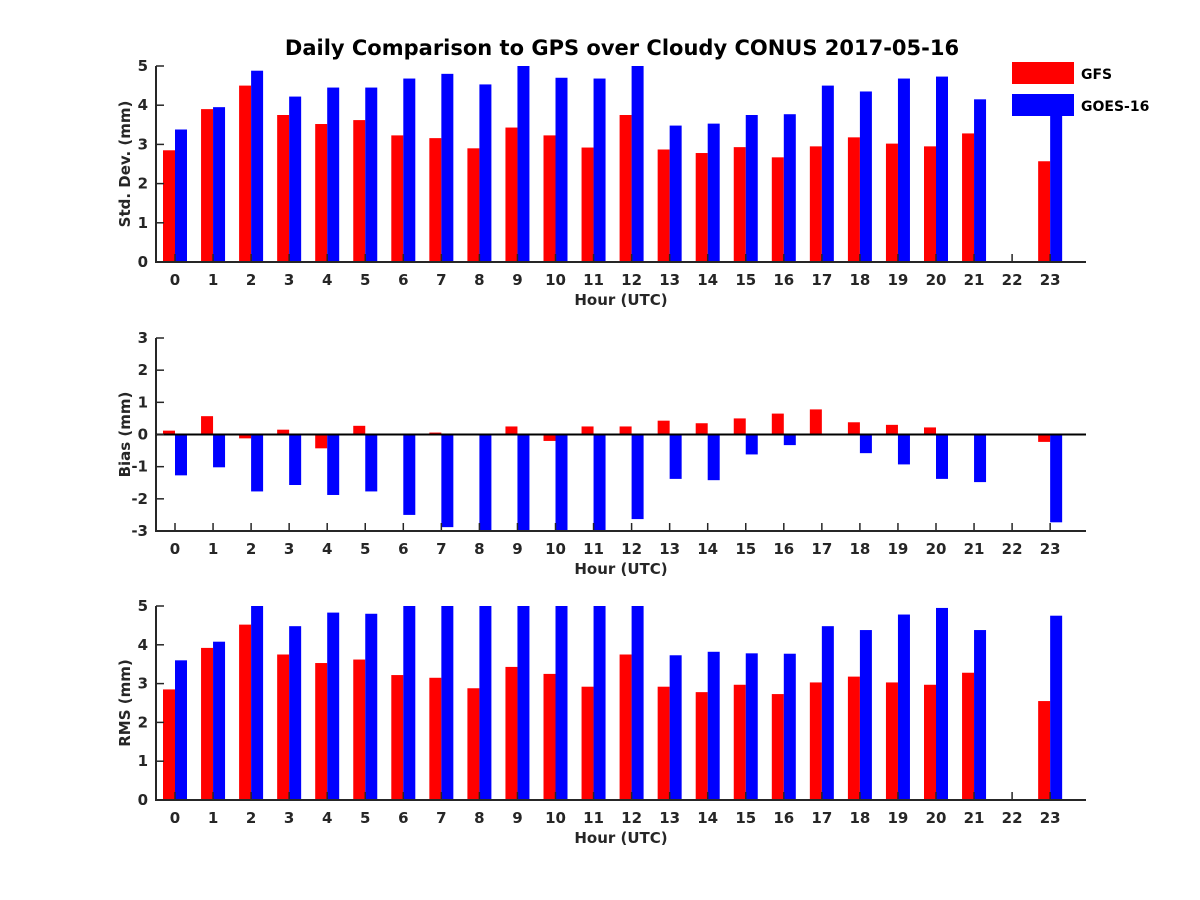  What do you see at coordinates (1043, 105) in the screenshot?
I see `legend-swatch-goes16` at bounding box center [1043, 105].